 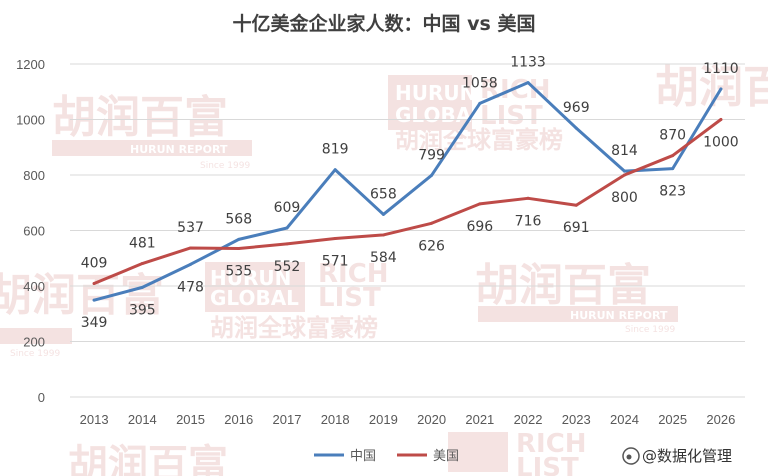 What do you see at coordinates (238, 419) in the screenshot?
I see `x-tick-label: 2016` at bounding box center [238, 419].